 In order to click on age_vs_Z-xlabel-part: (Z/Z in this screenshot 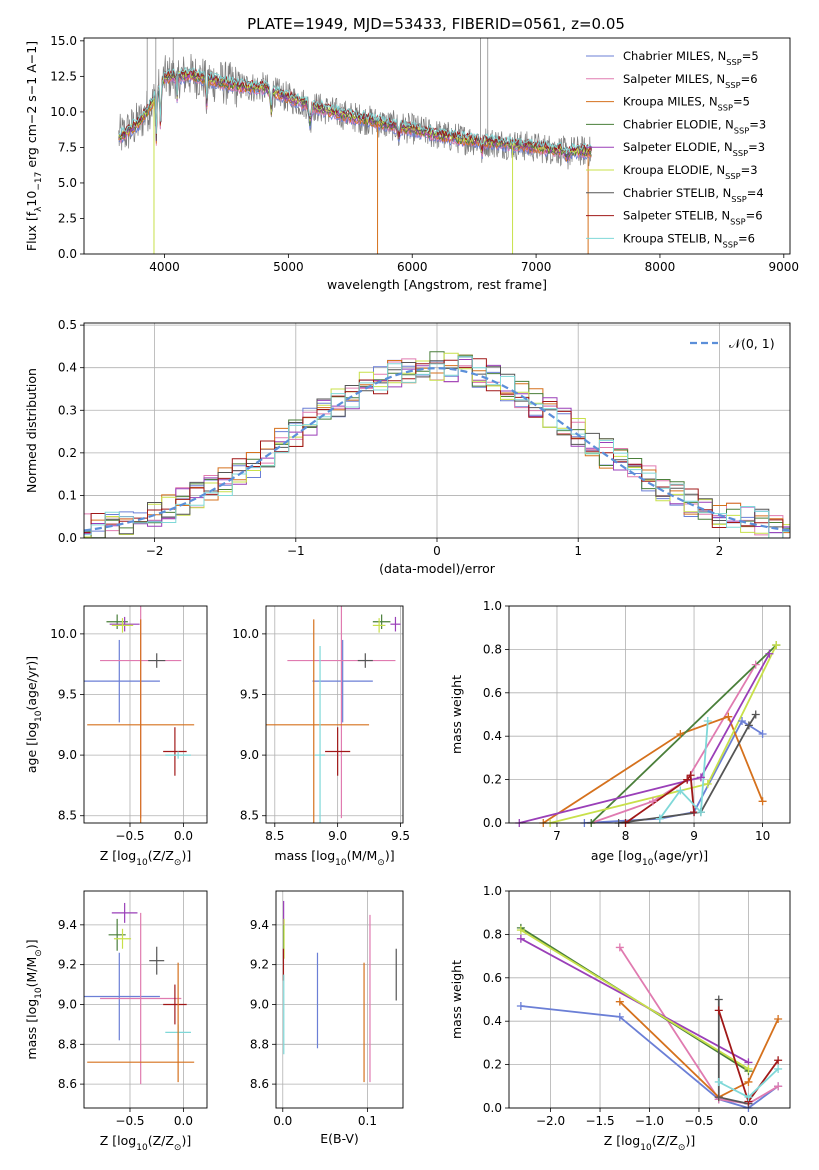, I will do `click(161, 855)`.